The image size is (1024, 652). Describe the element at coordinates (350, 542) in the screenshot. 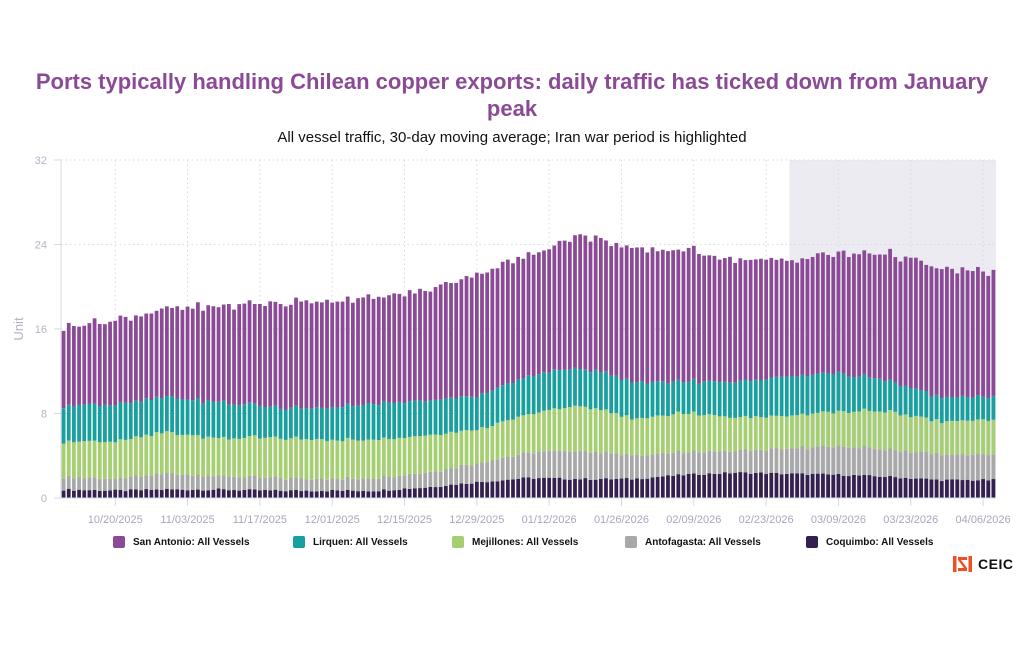

I see `legend-item-lirquen: Lirquen: All Vessels` at that location.